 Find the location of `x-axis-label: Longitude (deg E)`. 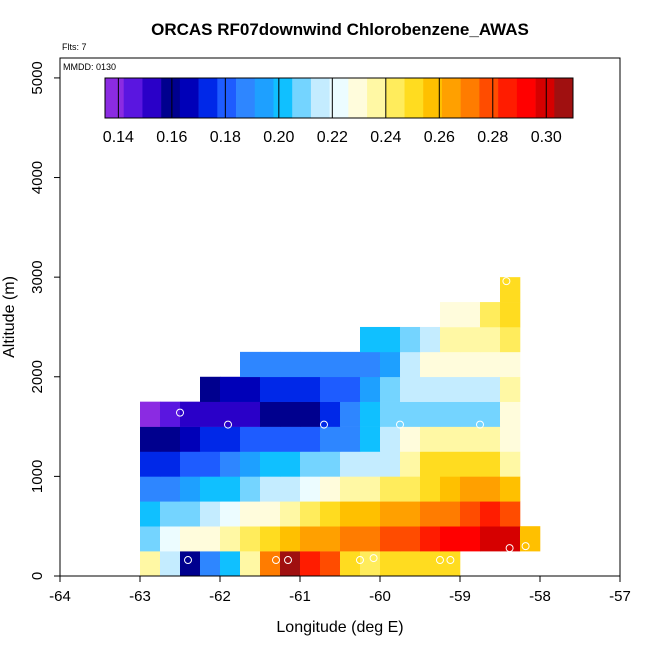

x-axis-label: Longitude (deg E) is located at coordinates (339, 627).